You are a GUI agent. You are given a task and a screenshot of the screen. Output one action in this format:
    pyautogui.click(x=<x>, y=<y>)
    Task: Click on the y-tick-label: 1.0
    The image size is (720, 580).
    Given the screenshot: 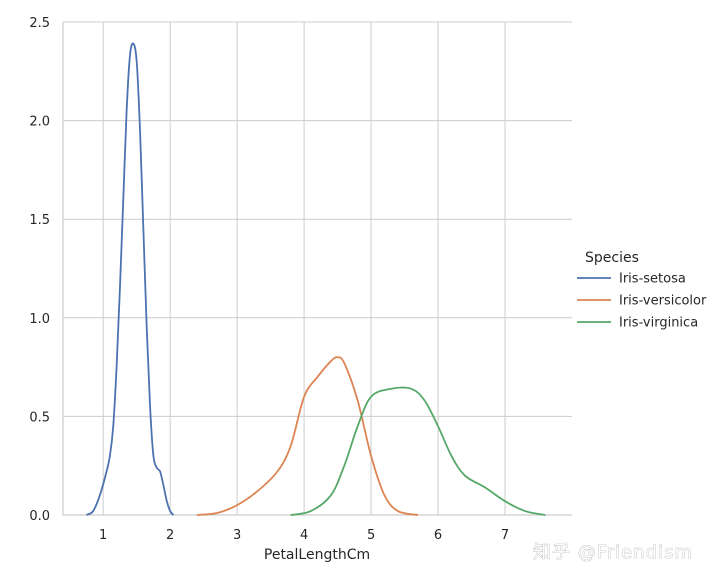 What is the action you would take?
    pyautogui.click(x=39, y=319)
    